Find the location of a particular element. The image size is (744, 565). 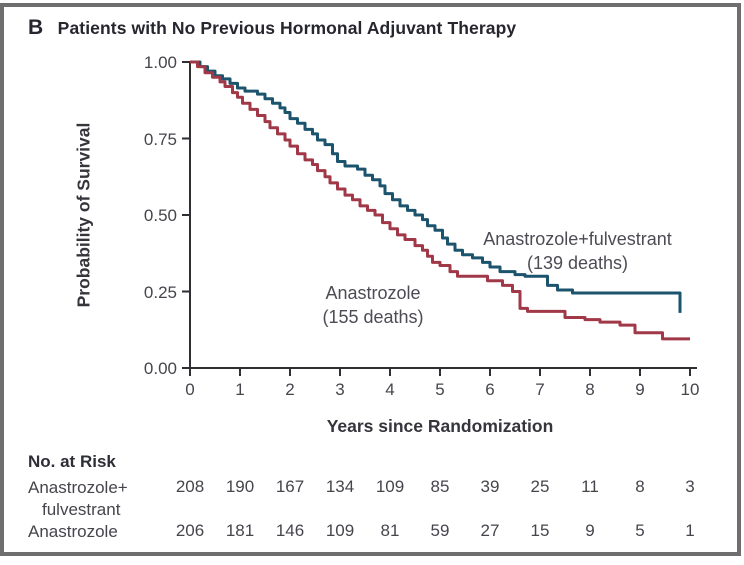

risk-value: 15 is located at coordinates (540, 530).